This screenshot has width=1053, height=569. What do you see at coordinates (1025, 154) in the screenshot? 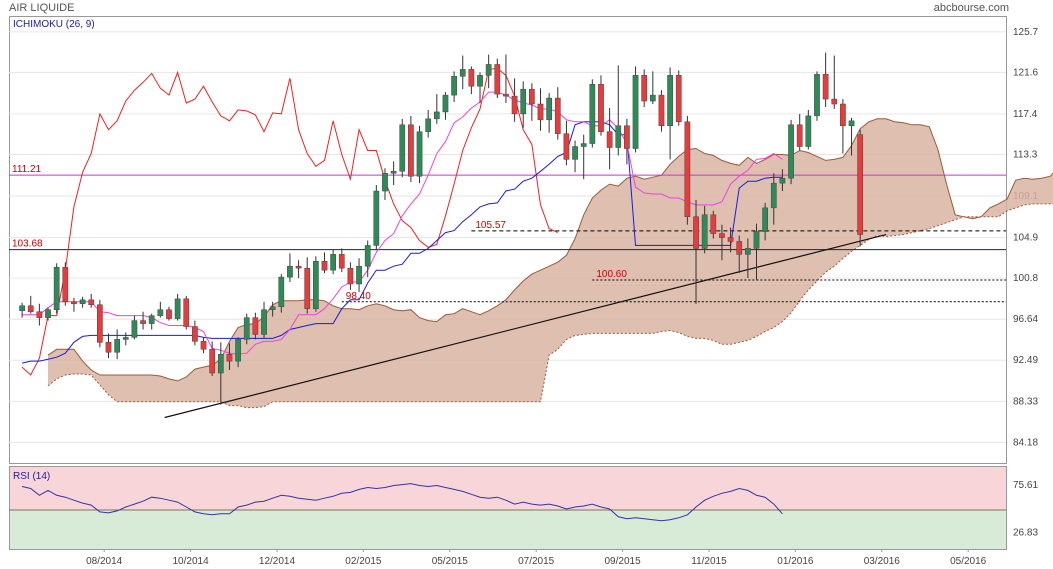
I see `y-tick-label: 113.3` at bounding box center [1025, 154].